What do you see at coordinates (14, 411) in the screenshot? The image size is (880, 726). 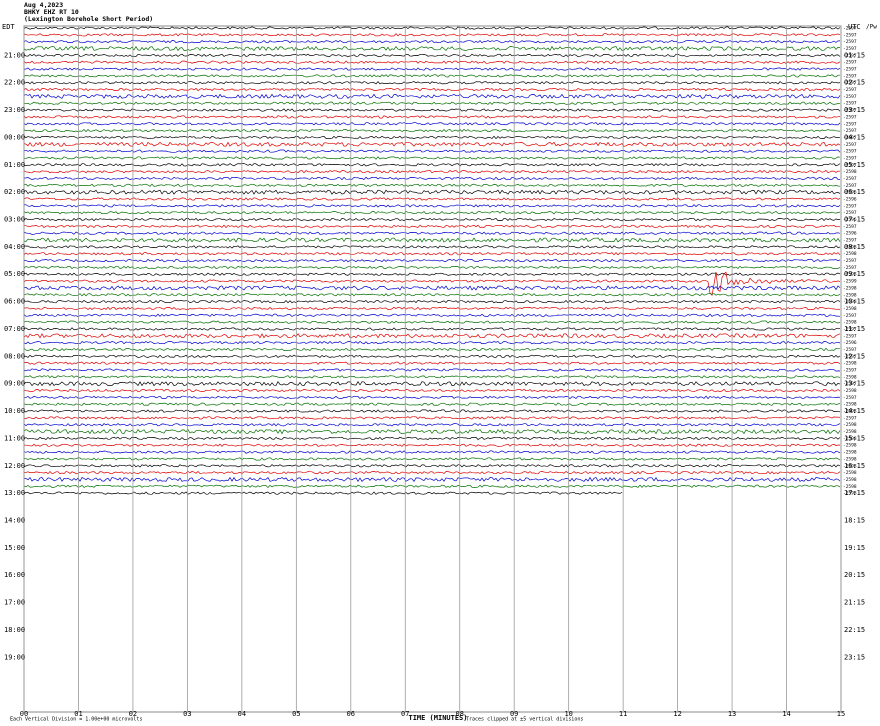 I see `left-hour-label: 10:00` at bounding box center [14, 411].